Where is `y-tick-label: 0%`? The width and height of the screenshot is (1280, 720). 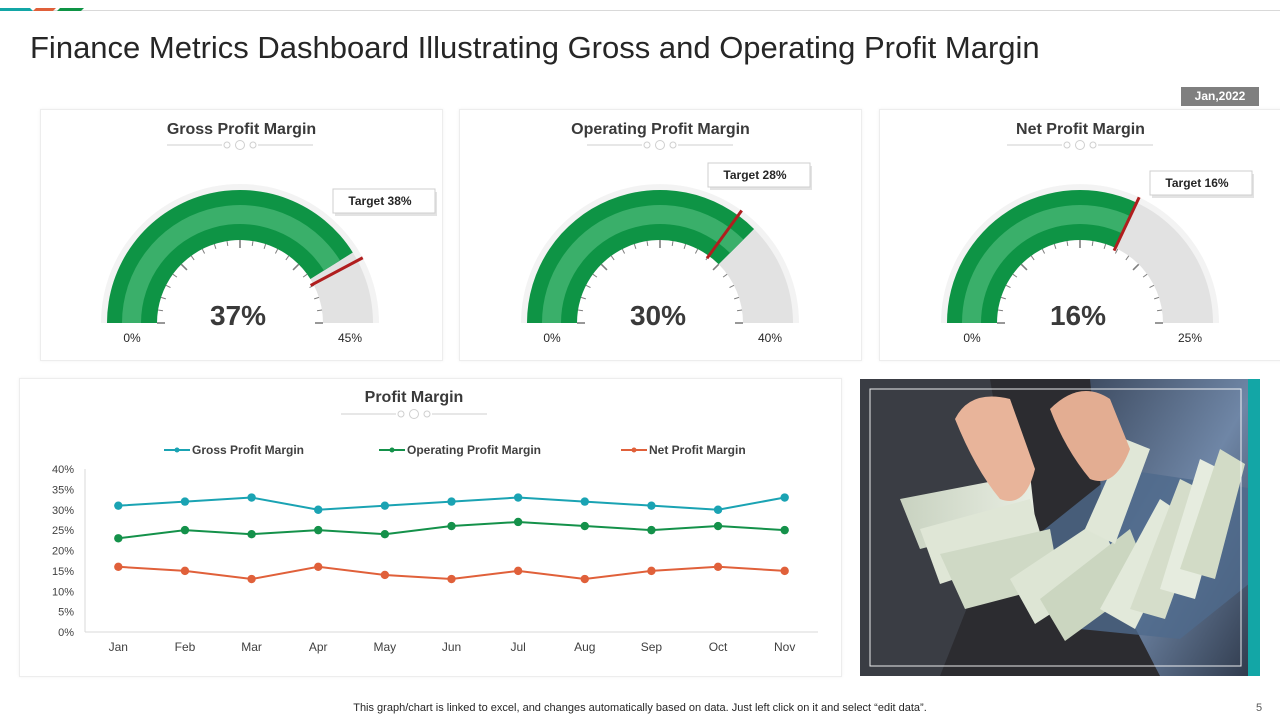
y-tick-label: 0% is located at coordinates (66, 633).